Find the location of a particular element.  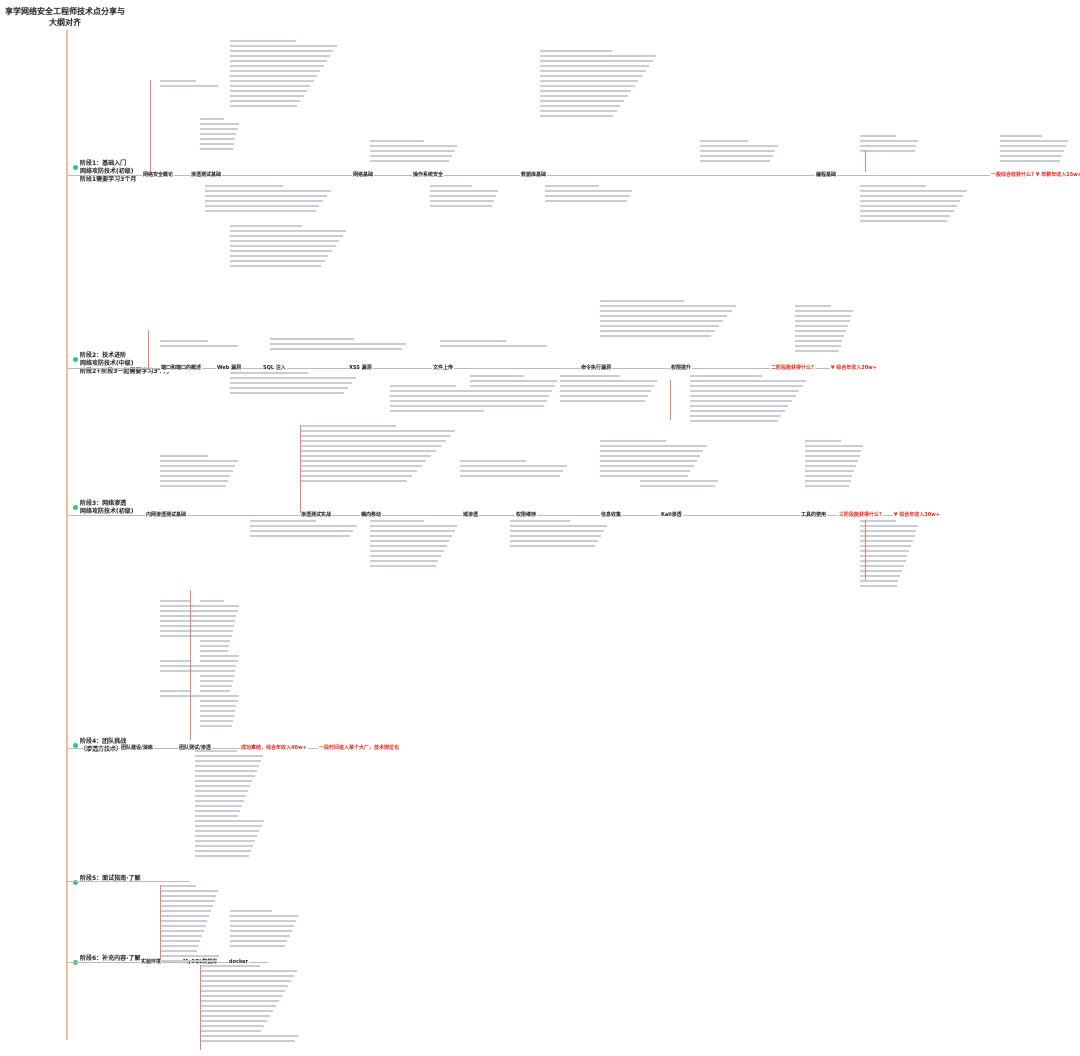

topic-node: 编程基础 is located at coordinates (826, 175).